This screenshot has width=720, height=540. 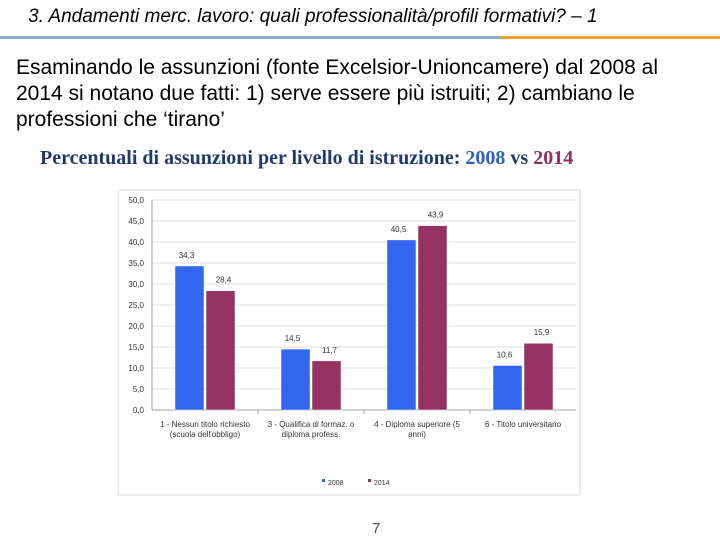 What do you see at coordinates (542, 332) in the screenshot?
I see `data-label: 15,9` at bounding box center [542, 332].